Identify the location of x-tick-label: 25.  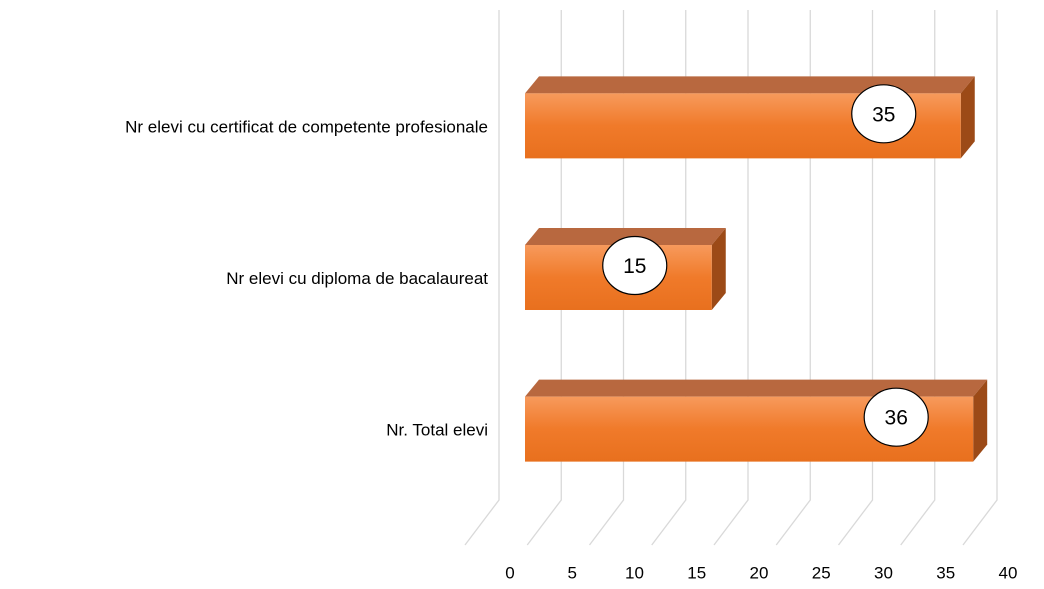
(821, 572).